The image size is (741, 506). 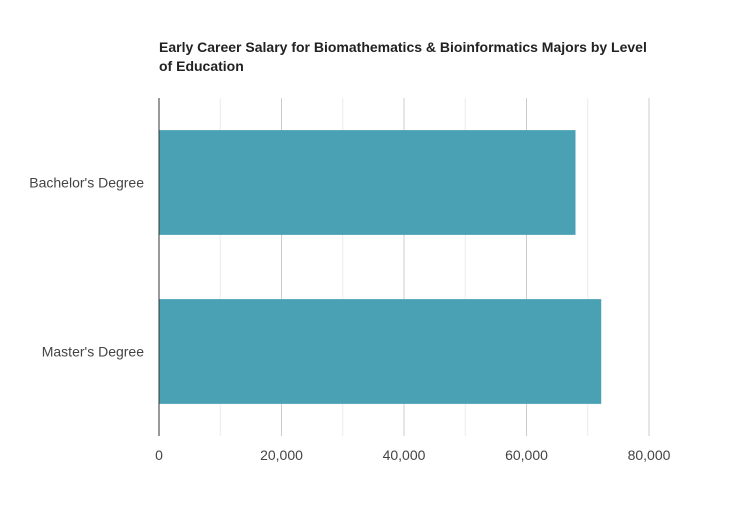 I want to click on x-tick-label: 20,000, so click(x=281, y=455).